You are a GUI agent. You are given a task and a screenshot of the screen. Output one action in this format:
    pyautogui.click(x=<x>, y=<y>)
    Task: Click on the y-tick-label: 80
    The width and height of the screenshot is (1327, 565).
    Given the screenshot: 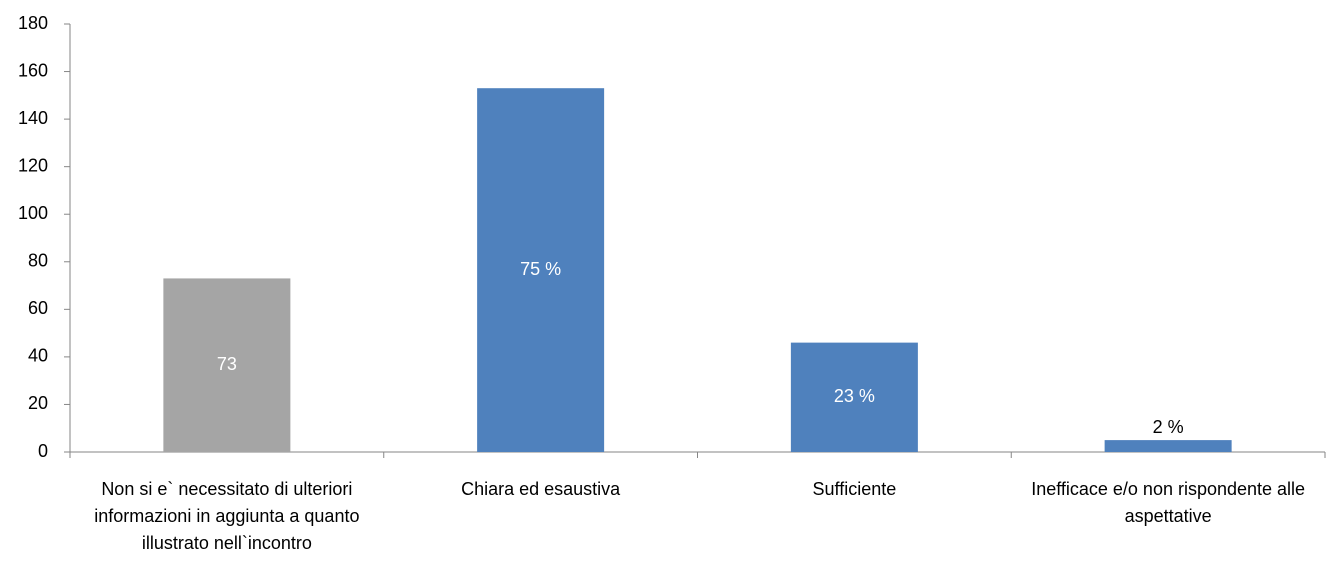 What is the action you would take?
    pyautogui.click(x=38, y=261)
    